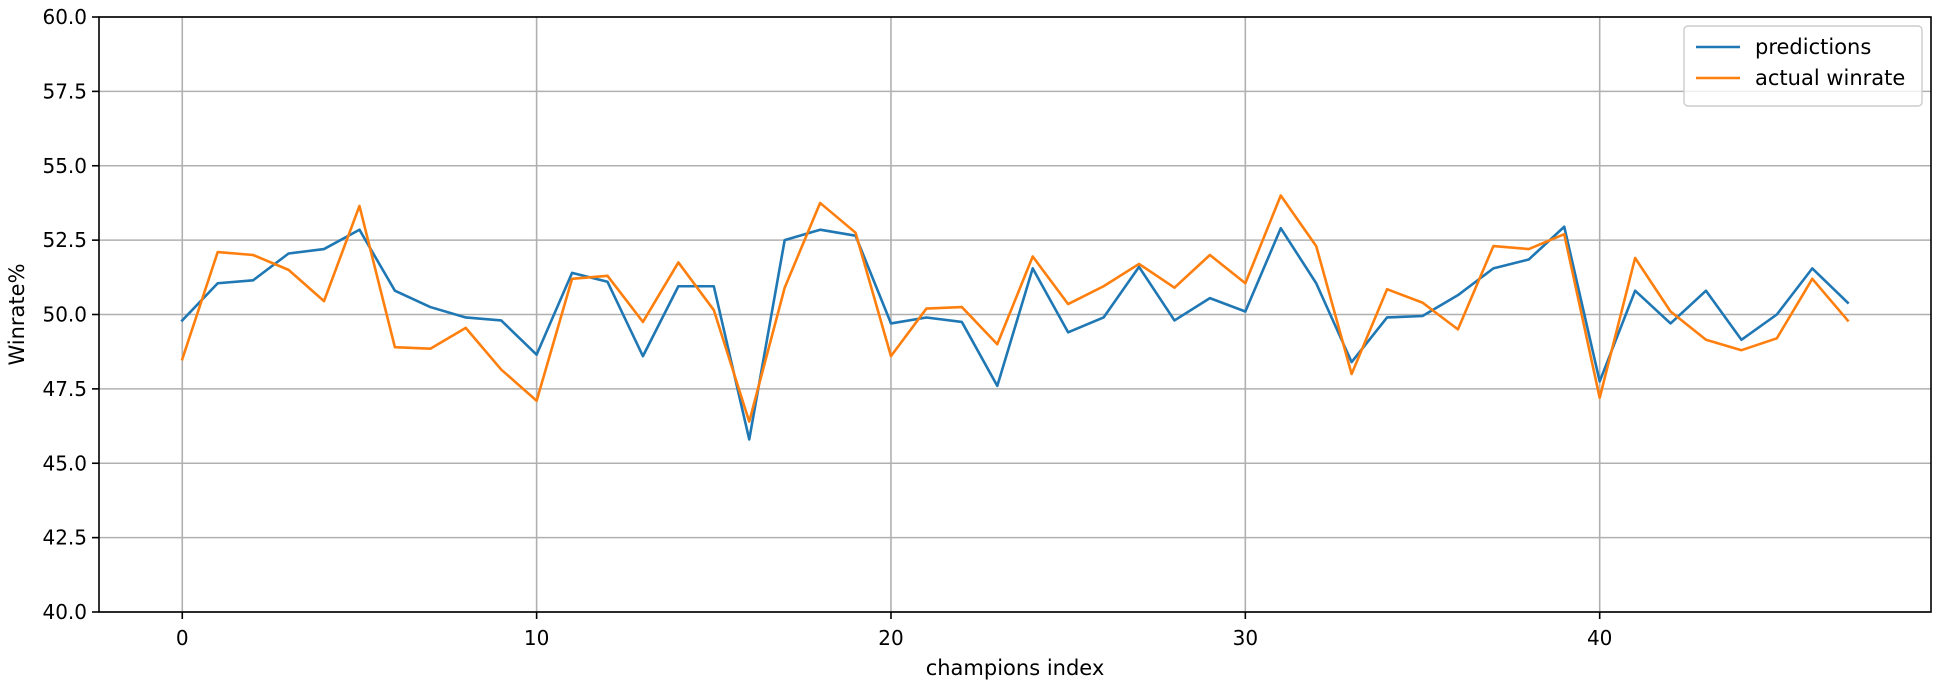 This screenshot has width=1942, height=688. What do you see at coordinates (64, 17) in the screenshot?
I see `y-tick-label: 60.0` at bounding box center [64, 17].